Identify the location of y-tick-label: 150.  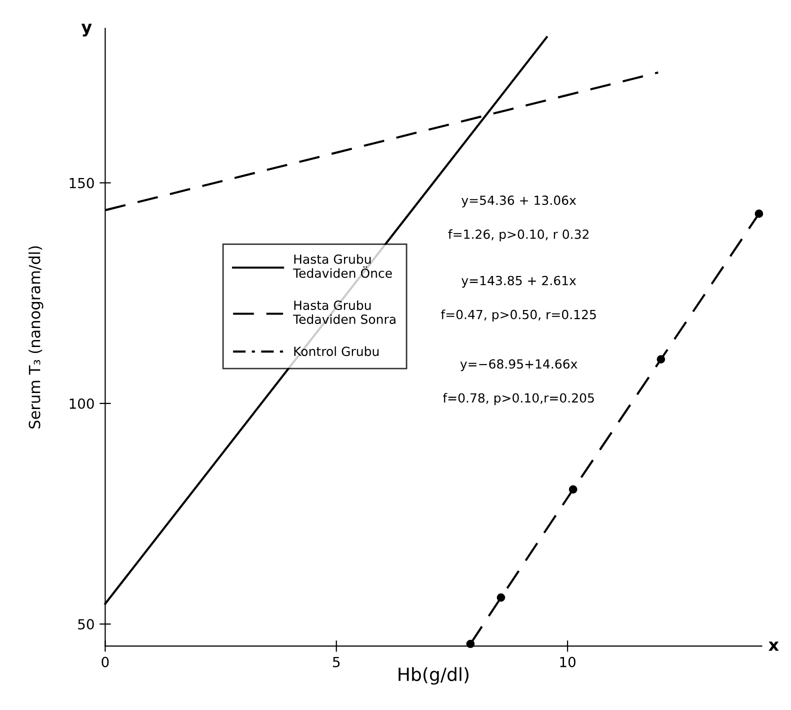
(82, 183).